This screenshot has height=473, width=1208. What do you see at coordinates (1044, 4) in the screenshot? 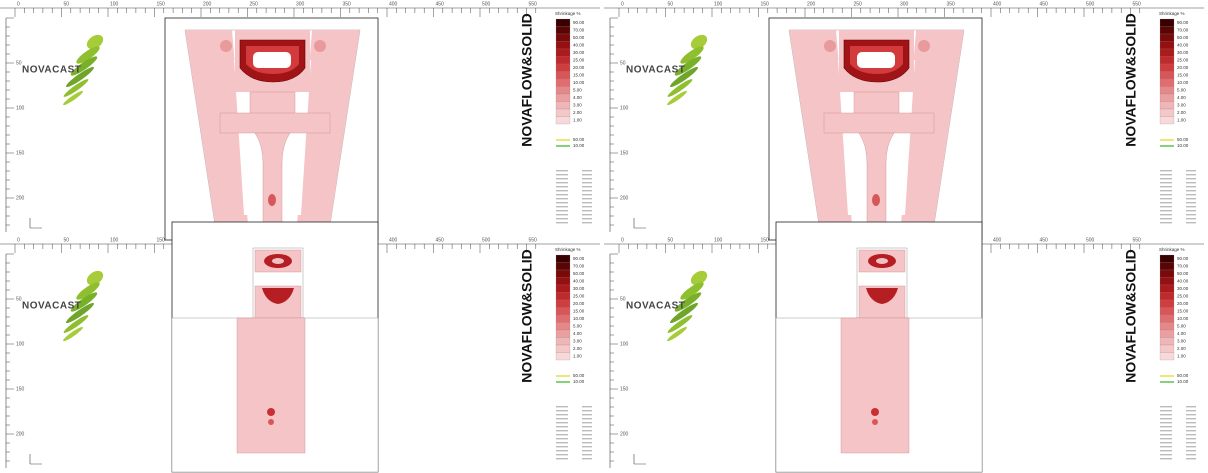
I see `ruler-x-label: 450` at bounding box center [1044, 4].